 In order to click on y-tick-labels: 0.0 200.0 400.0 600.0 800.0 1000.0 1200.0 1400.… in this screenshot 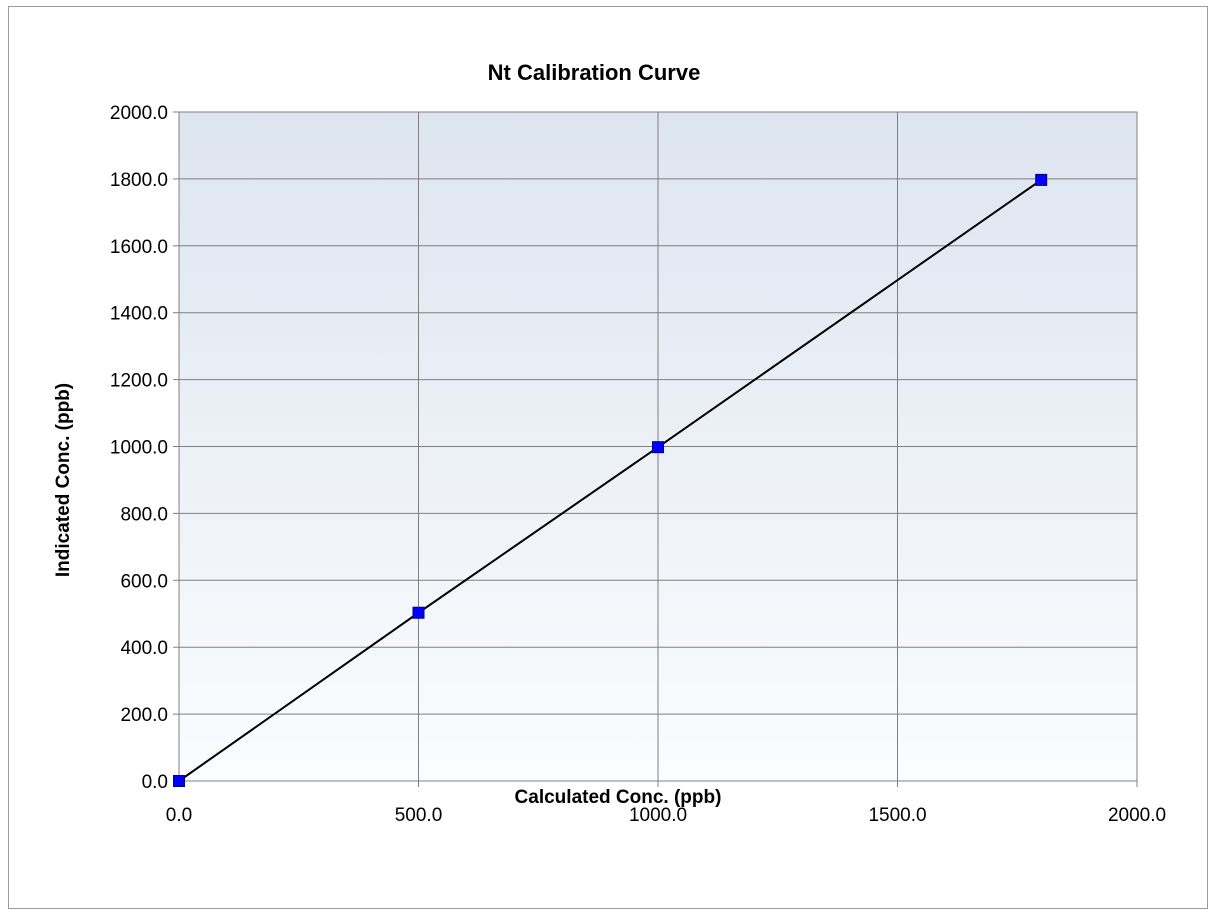, I will do `click(144, 448)`.